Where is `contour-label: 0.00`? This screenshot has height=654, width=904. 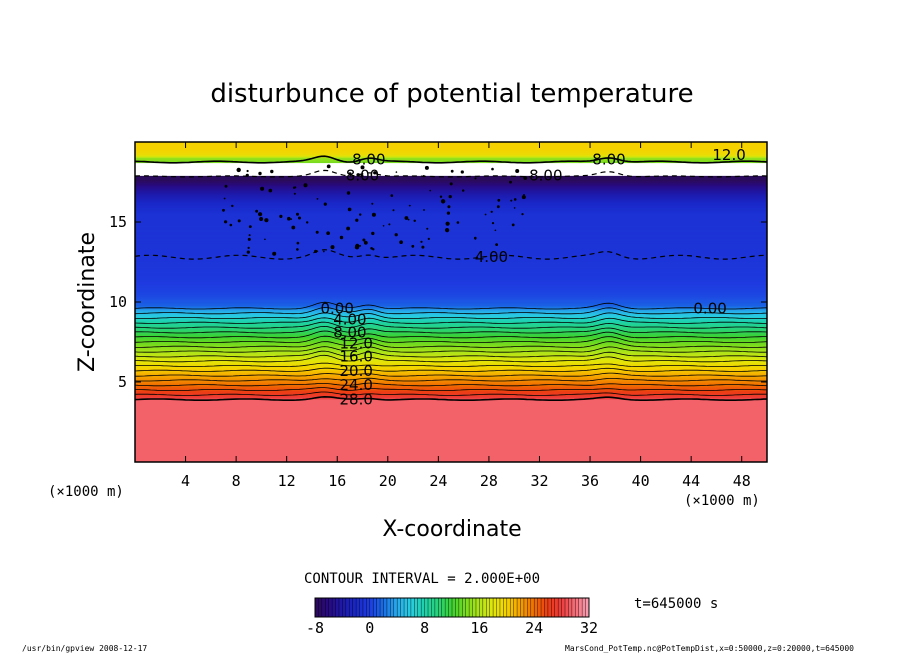
contour-label: 0.00 is located at coordinates (709, 308).